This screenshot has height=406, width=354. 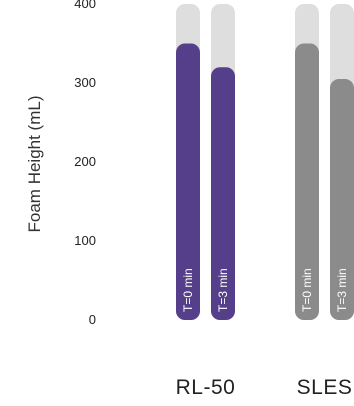 What do you see at coordinates (342, 199) in the screenshot?
I see `bar-sles-t3` at bounding box center [342, 199].